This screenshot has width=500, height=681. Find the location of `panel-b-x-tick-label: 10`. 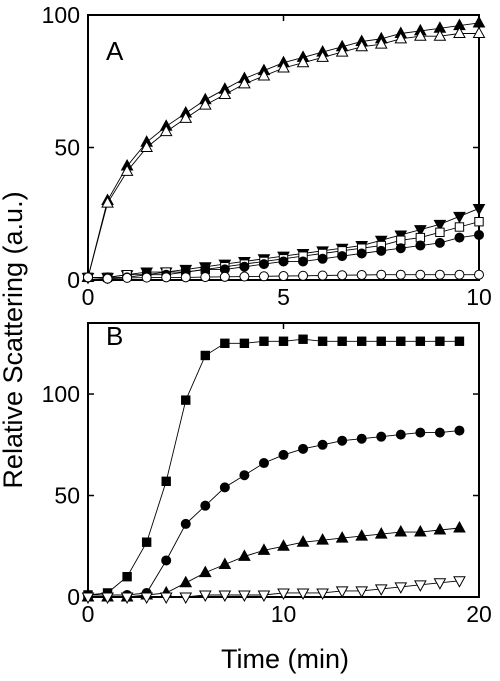

panel-b-x-tick-label: 10 is located at coordinates (284, 614).